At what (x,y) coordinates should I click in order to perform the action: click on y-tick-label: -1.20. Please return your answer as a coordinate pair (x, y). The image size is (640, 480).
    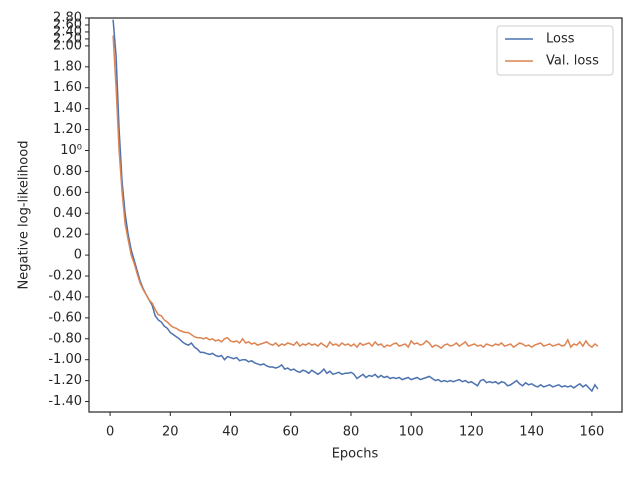
    Looking at the image, I should click on (65, 380).